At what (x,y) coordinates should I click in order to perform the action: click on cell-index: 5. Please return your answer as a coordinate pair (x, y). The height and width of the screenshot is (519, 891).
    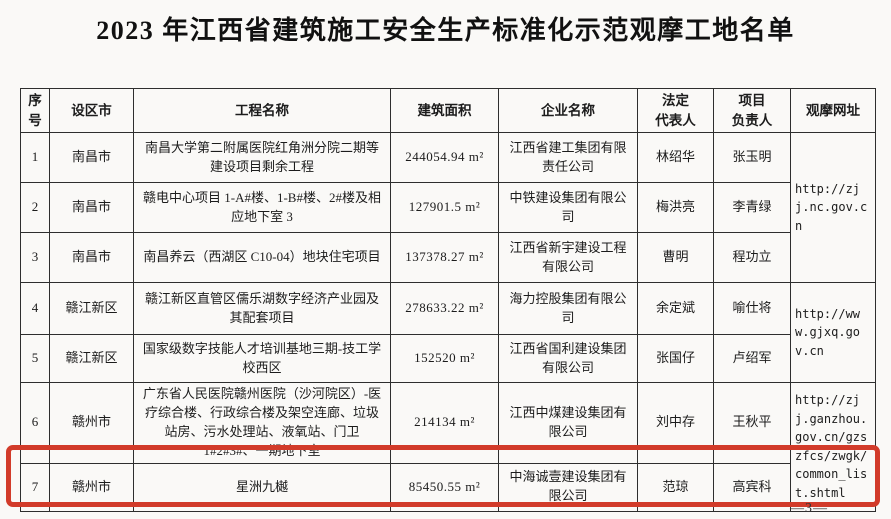
    Looking at the image, I should click on (35, 359).